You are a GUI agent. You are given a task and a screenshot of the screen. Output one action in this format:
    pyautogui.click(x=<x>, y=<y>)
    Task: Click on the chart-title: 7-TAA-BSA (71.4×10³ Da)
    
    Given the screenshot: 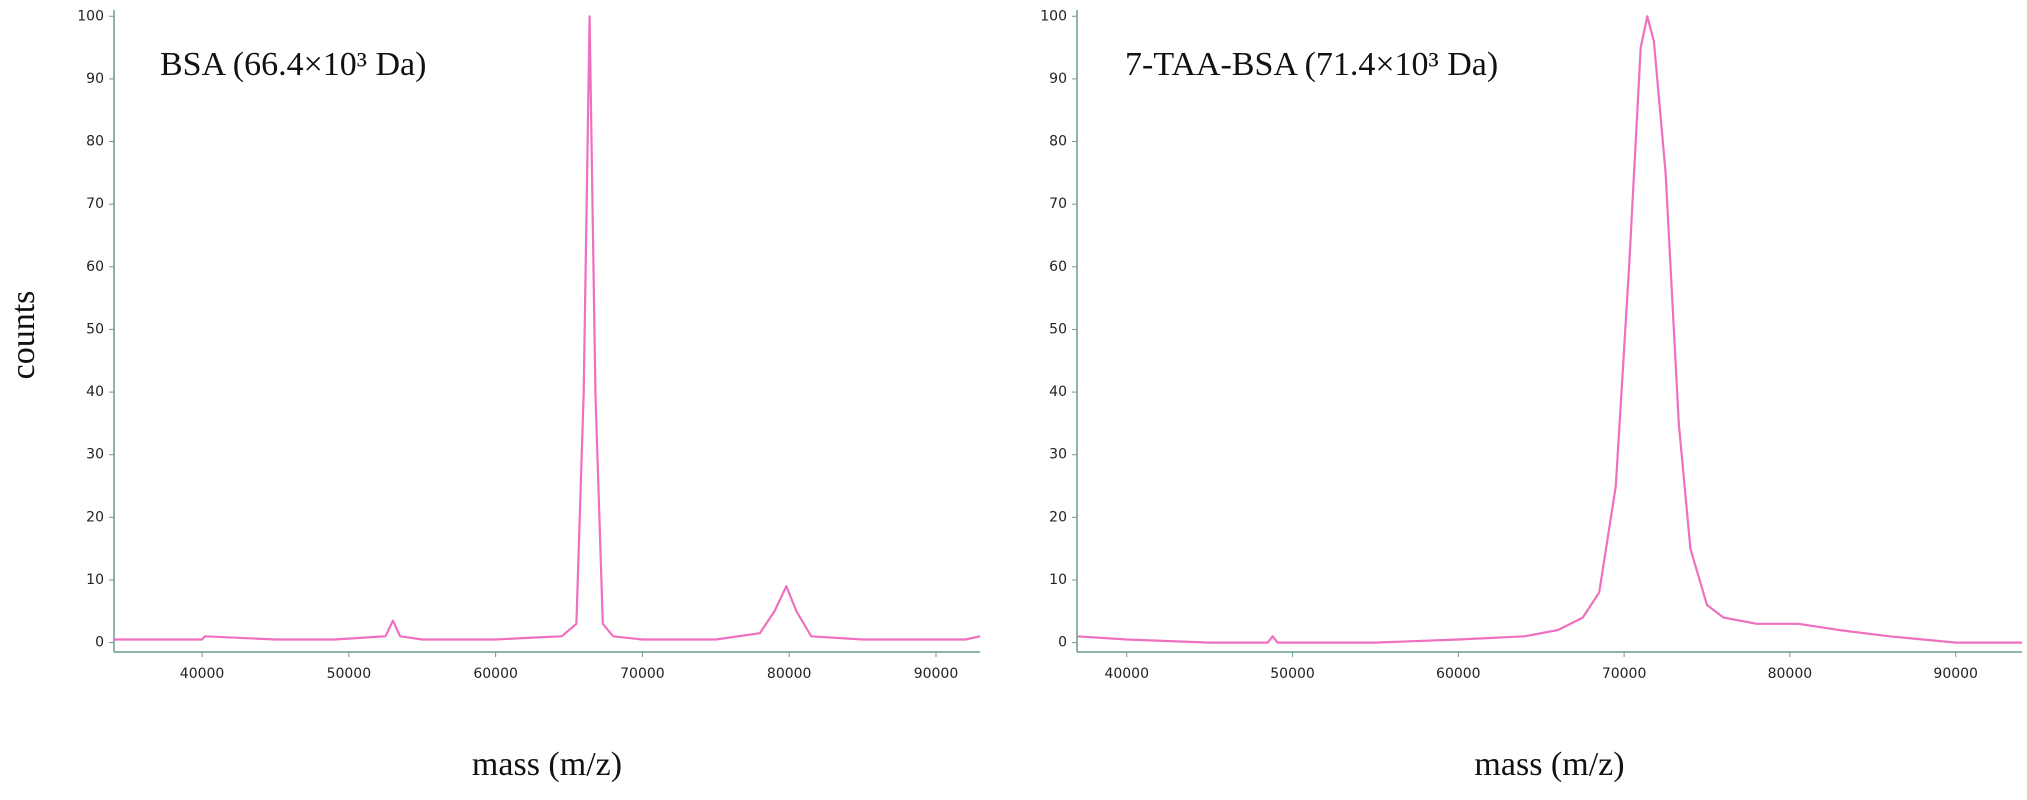 What is the action you would take?
    pyautogui.click(x=1311, y=64)
    